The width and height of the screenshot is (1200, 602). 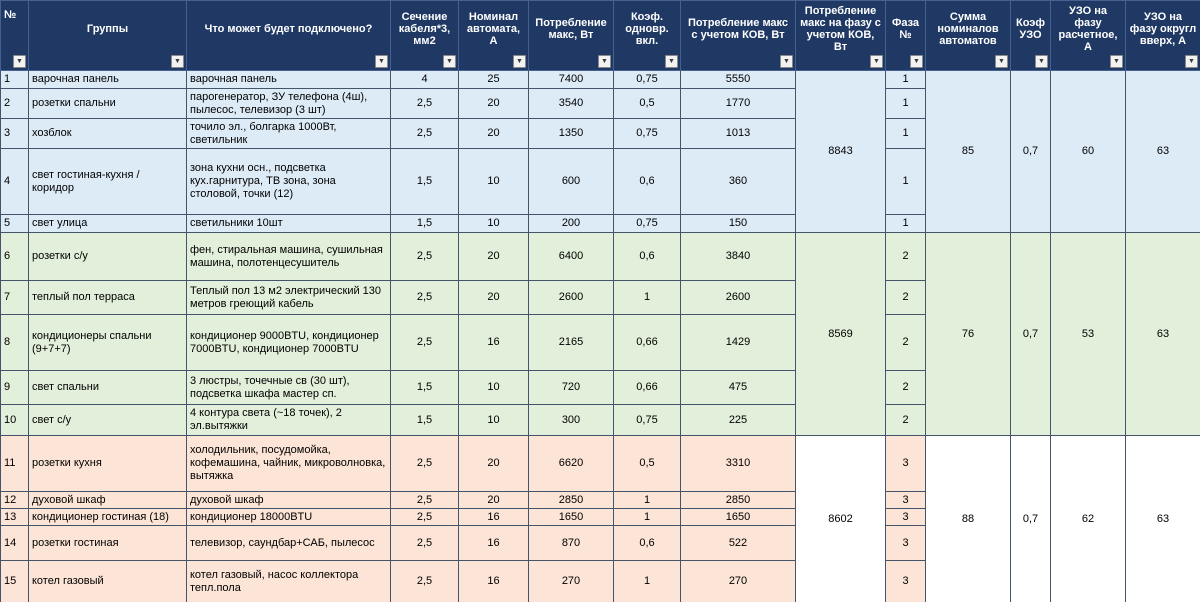 I want to click on col-header-cable-section: Сечение кабеля*3, мм2 ▼, so click(x=424, y=35).